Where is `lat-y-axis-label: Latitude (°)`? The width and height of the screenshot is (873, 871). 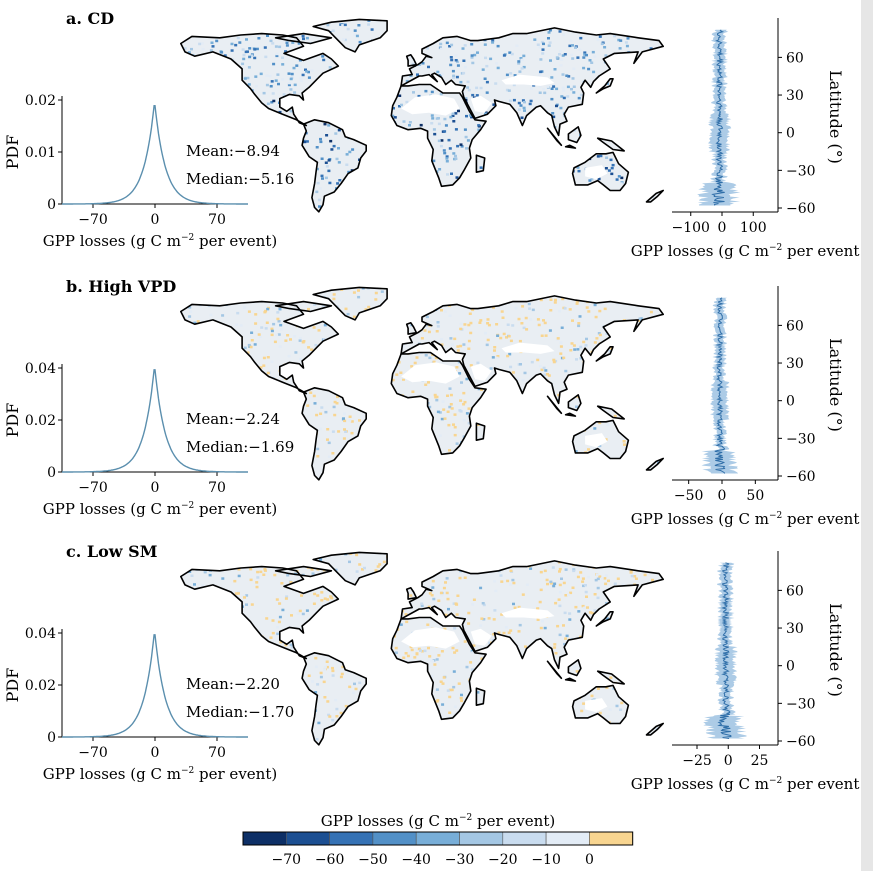 lat-y-axis-label: Latitude (°) is located at coordinates (835, 385).